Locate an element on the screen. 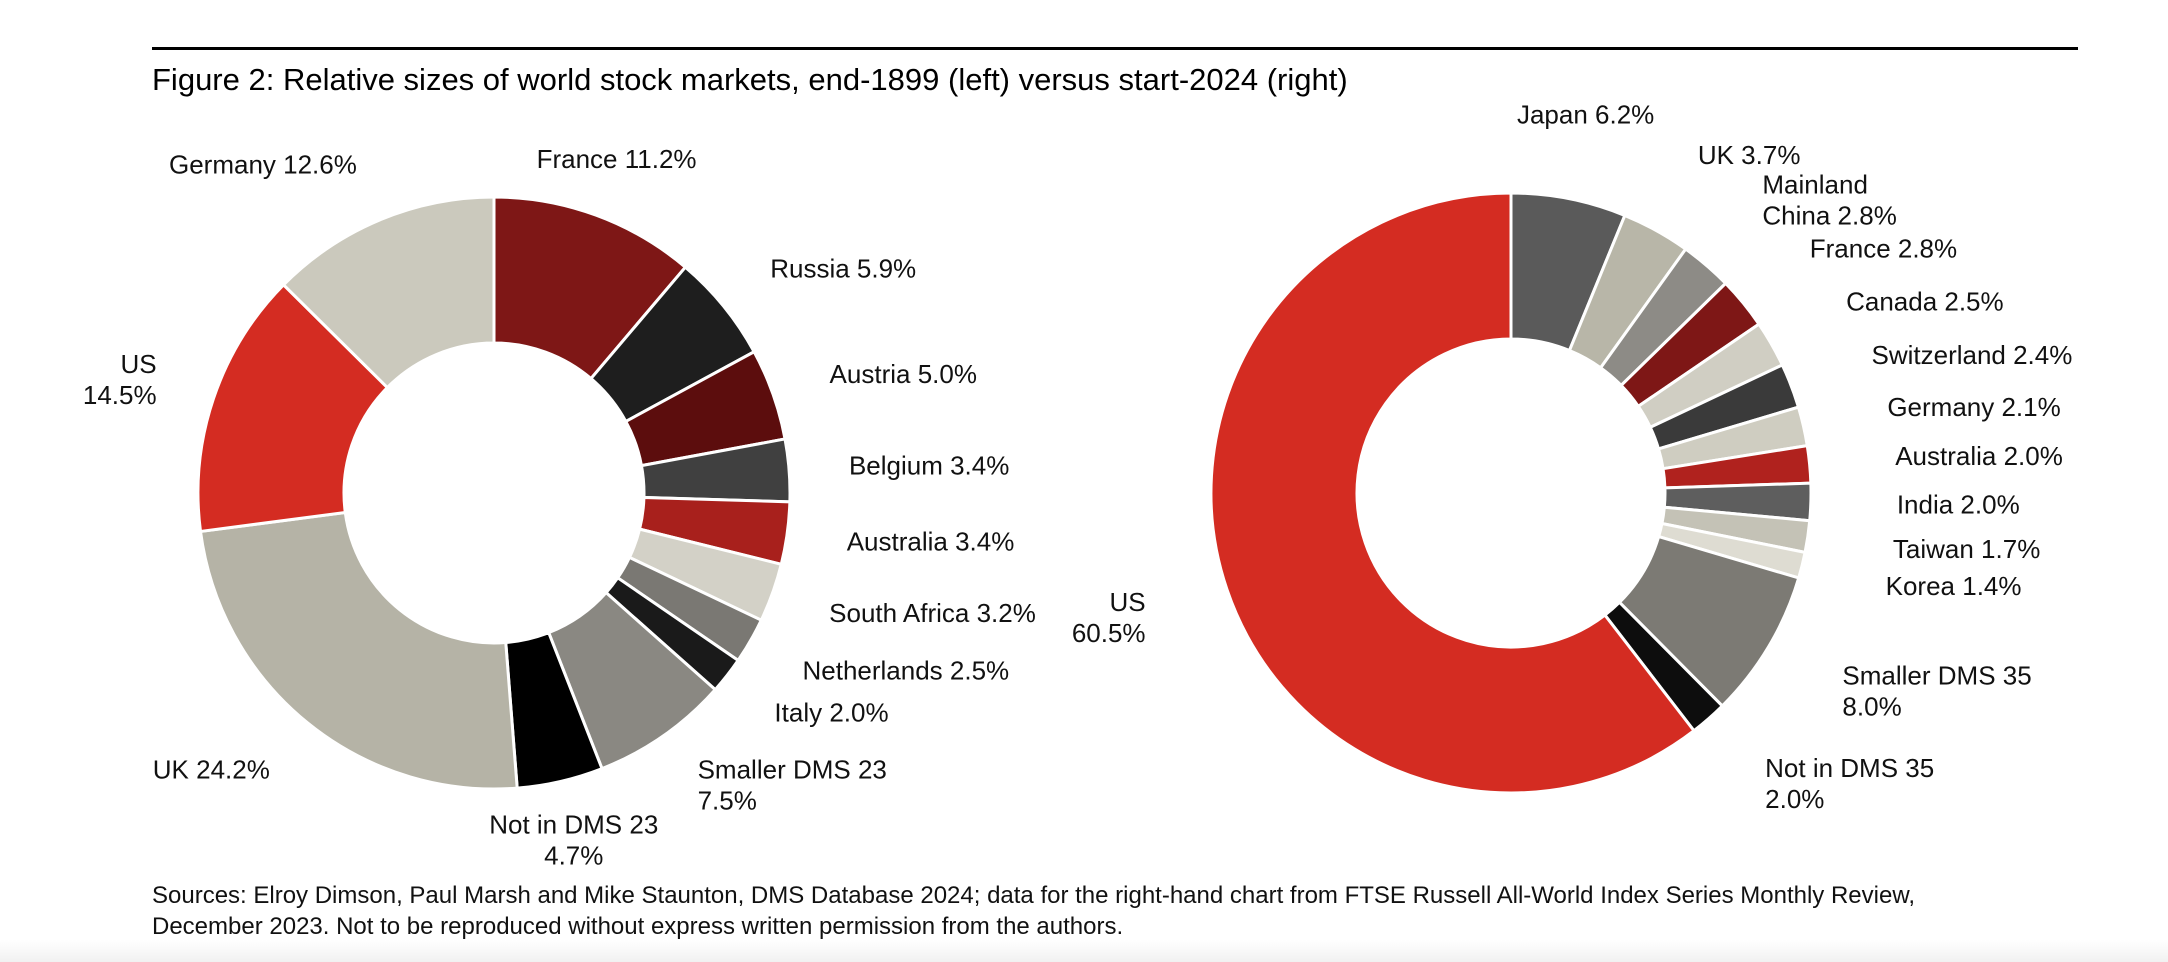 Image resolution: width=2168 pixels, height=962 pixels. label-germany: Germany 2.1% is located at coordinates (1973, 407).